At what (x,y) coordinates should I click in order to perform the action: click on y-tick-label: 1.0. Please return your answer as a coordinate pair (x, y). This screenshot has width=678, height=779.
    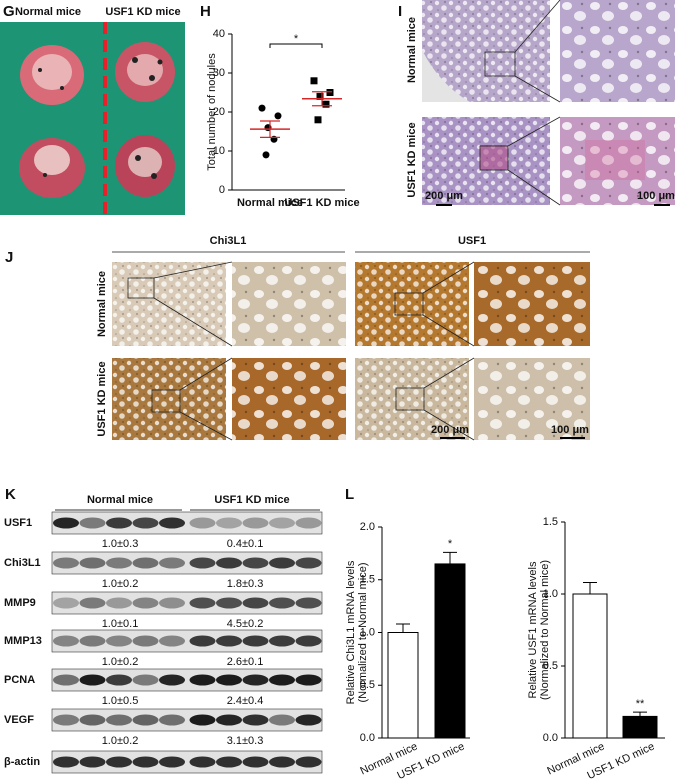
    Looking at the image, I should click on (550, 594).